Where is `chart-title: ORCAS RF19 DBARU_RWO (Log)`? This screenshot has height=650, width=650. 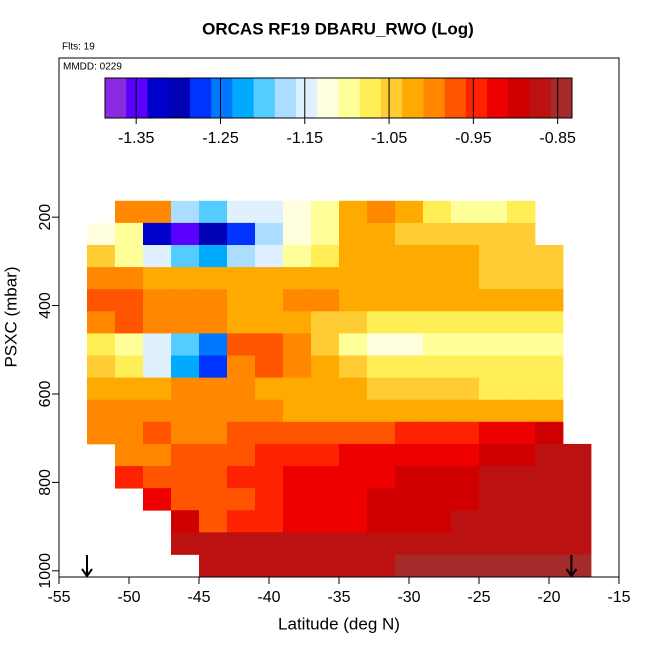
chart-title: ORCAS RF19 DBARU_RWO (Log) is located at coordinates (338, 28).